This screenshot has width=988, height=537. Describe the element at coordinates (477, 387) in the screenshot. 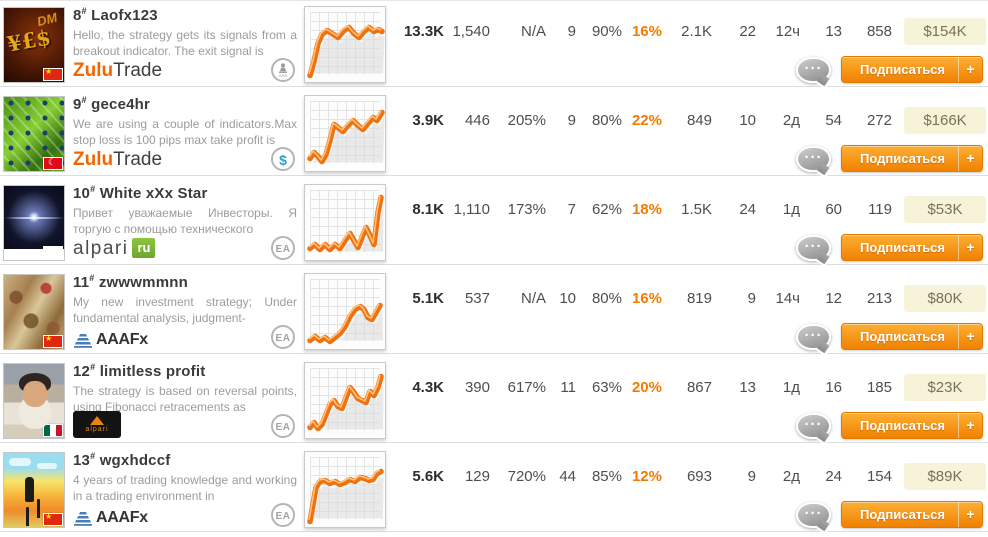

I see `stat-value: 390` at that location.